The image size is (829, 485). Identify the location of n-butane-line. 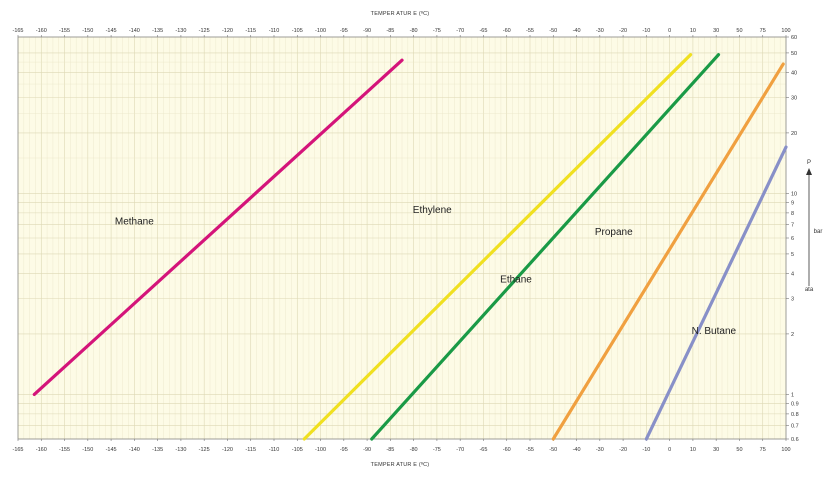
(716, 293).